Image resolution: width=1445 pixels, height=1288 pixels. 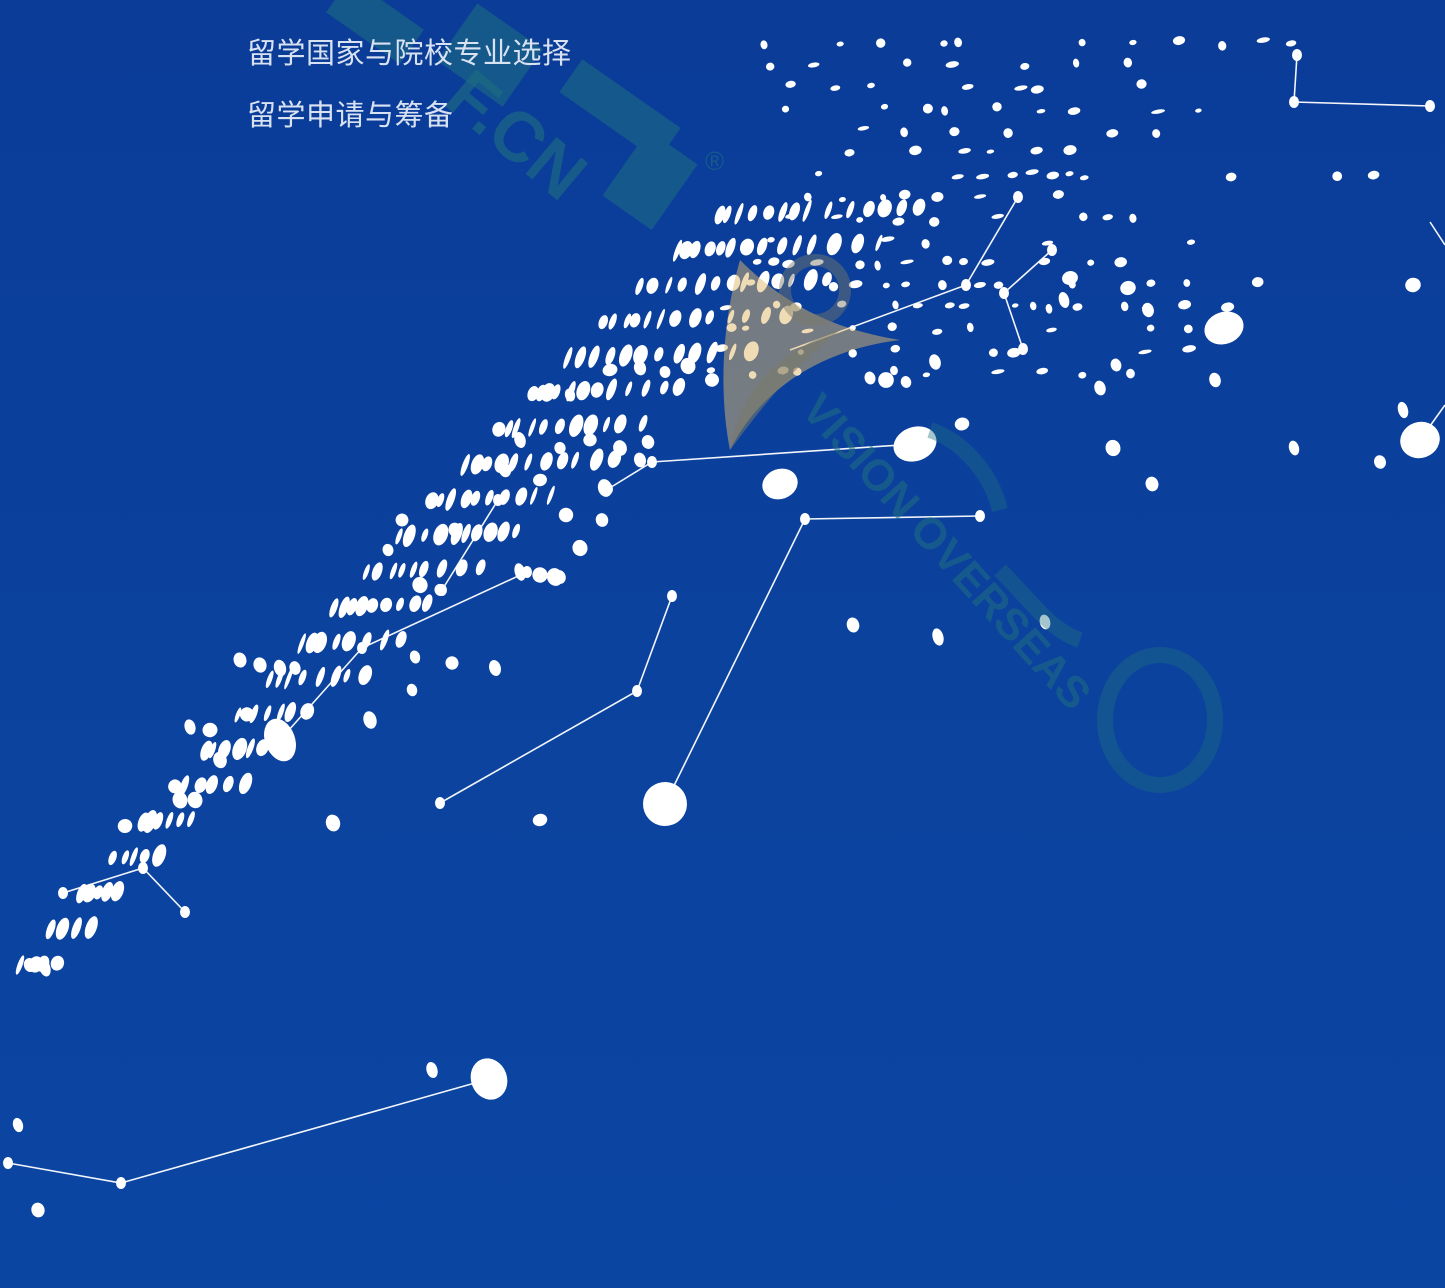 What do you see at coordinates (350, 115) in the screenshot?
I see `topic-item-application-prep: 留学申请与筹备` at bounding box center [350, 115].